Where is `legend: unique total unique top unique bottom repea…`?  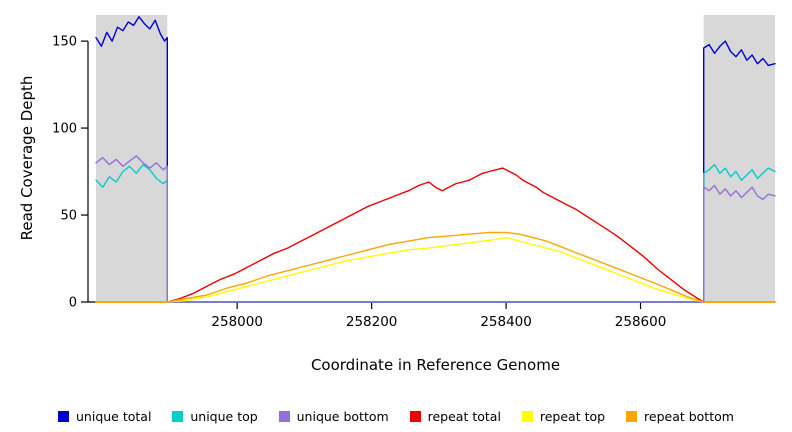 legend: unique total unique top unique bottom repea… is located at coordinates (396, 416).